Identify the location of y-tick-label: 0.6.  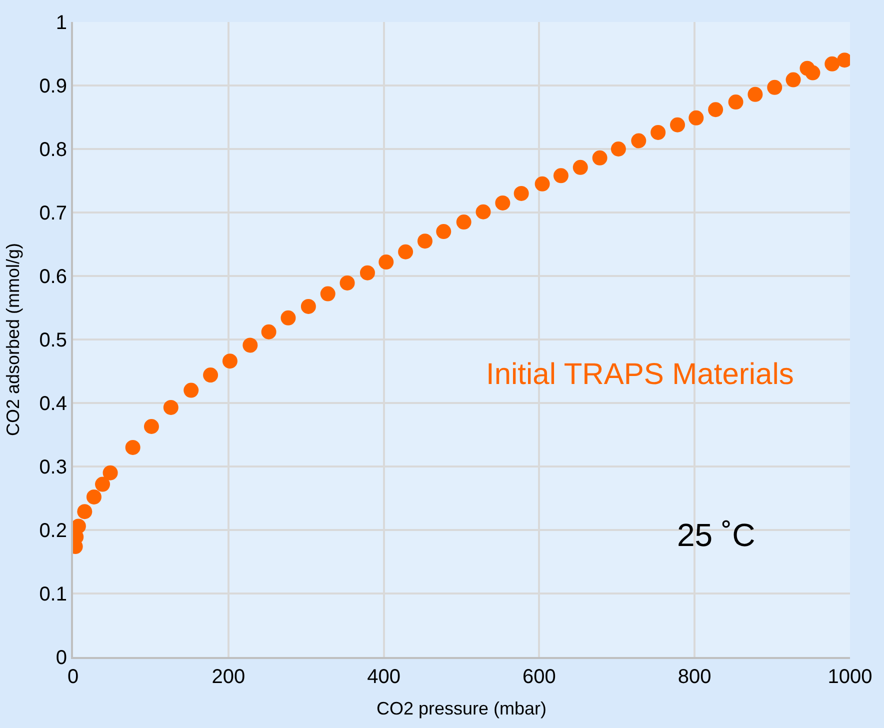
(53, 277).